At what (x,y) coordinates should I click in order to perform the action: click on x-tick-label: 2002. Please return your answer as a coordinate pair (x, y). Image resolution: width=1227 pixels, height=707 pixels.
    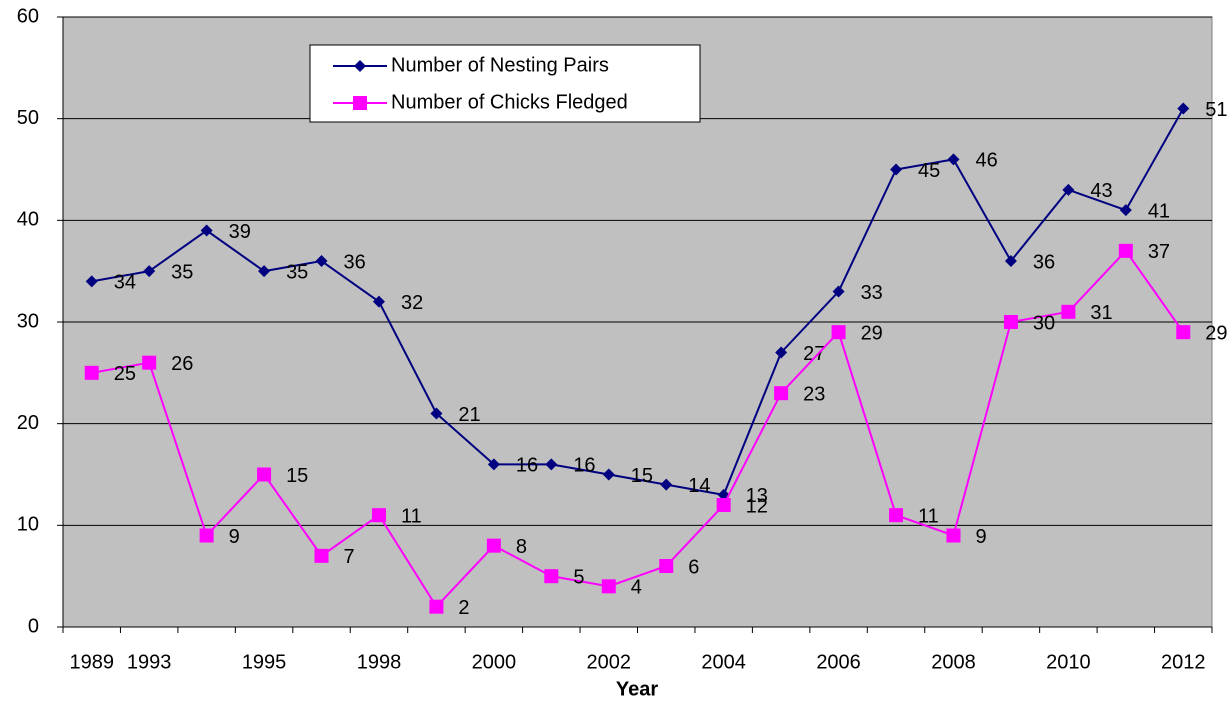
    Looking at the image, I should click on (609, 662).